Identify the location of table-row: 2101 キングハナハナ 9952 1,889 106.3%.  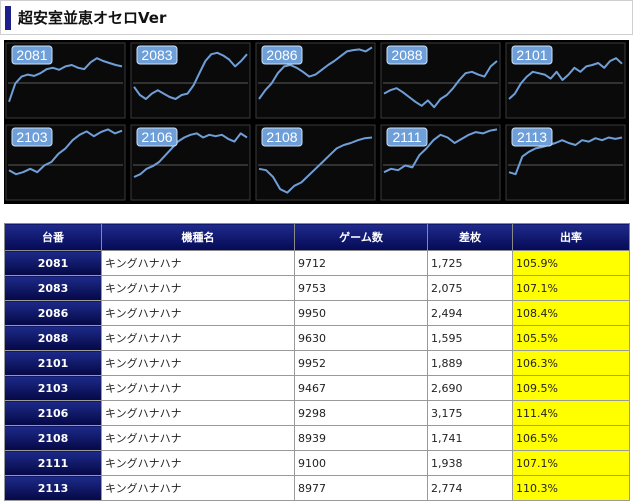
(317, 363).